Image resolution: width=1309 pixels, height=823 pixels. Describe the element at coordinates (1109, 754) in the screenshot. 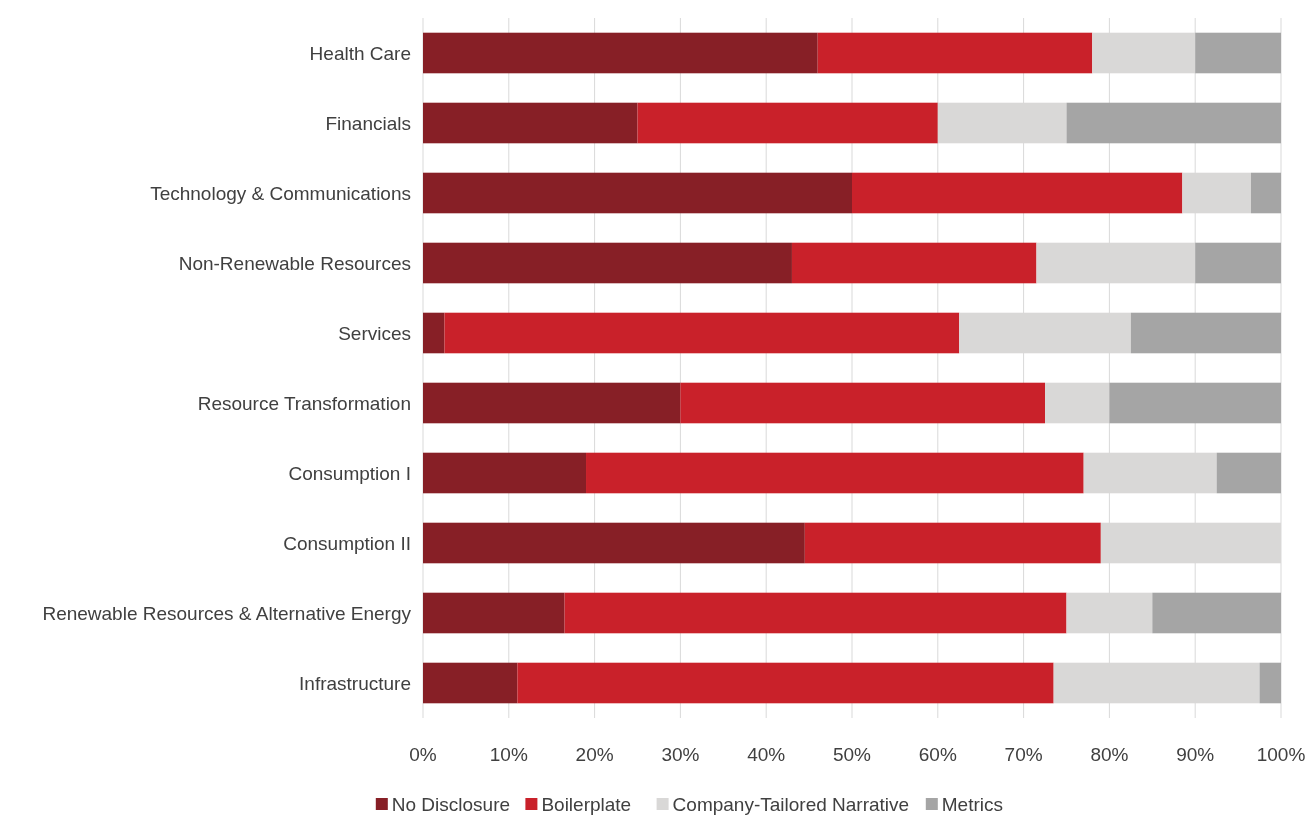

I see `x-tick-label: 80%` at that location.